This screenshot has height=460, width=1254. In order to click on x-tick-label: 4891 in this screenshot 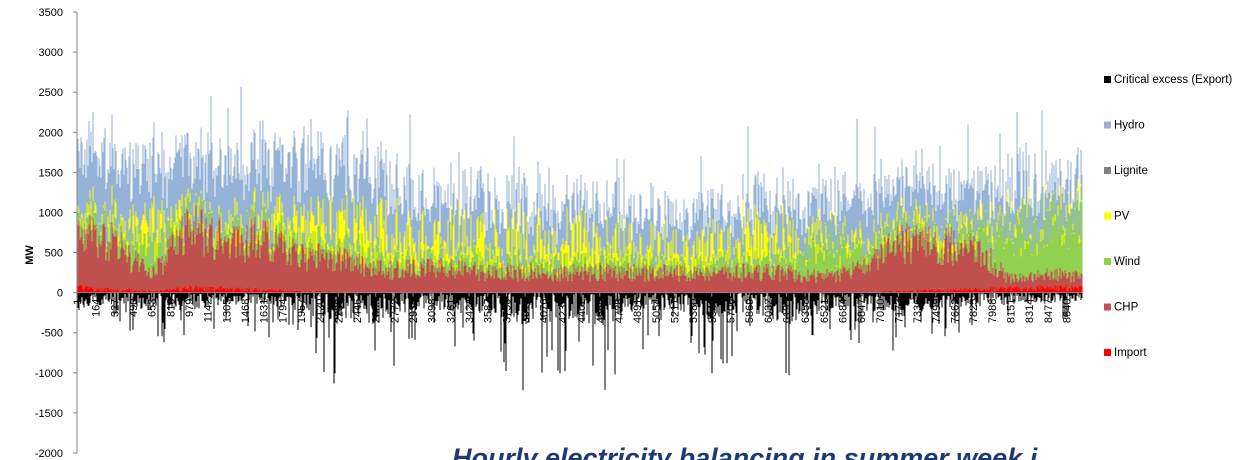, I will do `click(638, 311)`.